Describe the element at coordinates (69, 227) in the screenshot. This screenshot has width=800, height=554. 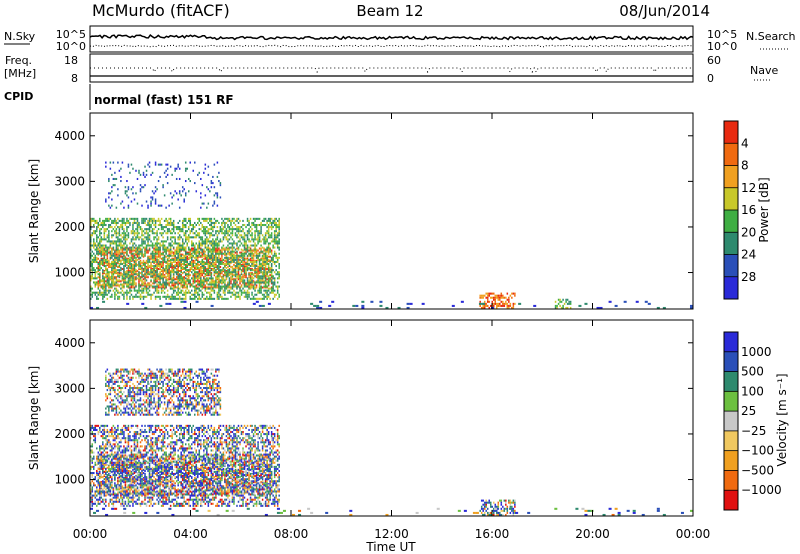
I see `y-tick-label: 2000` at that location.